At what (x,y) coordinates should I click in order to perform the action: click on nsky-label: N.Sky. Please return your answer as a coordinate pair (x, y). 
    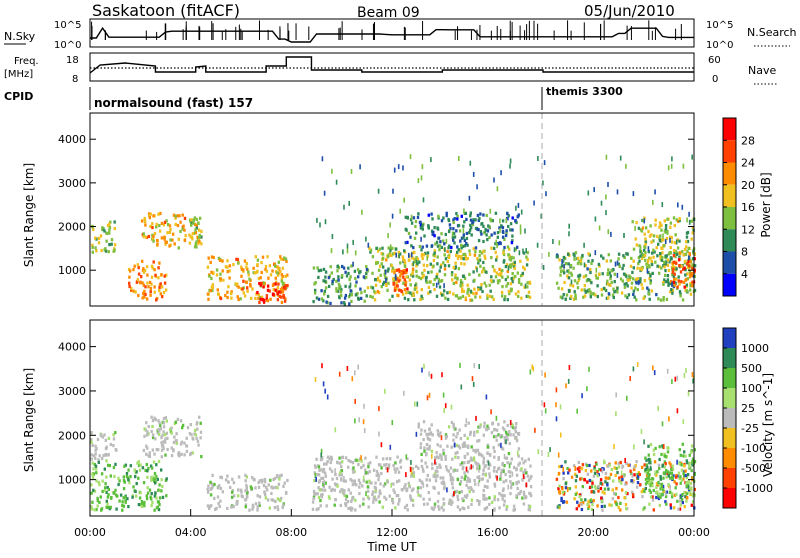
    Looking at the image, I should click on (20, 36).